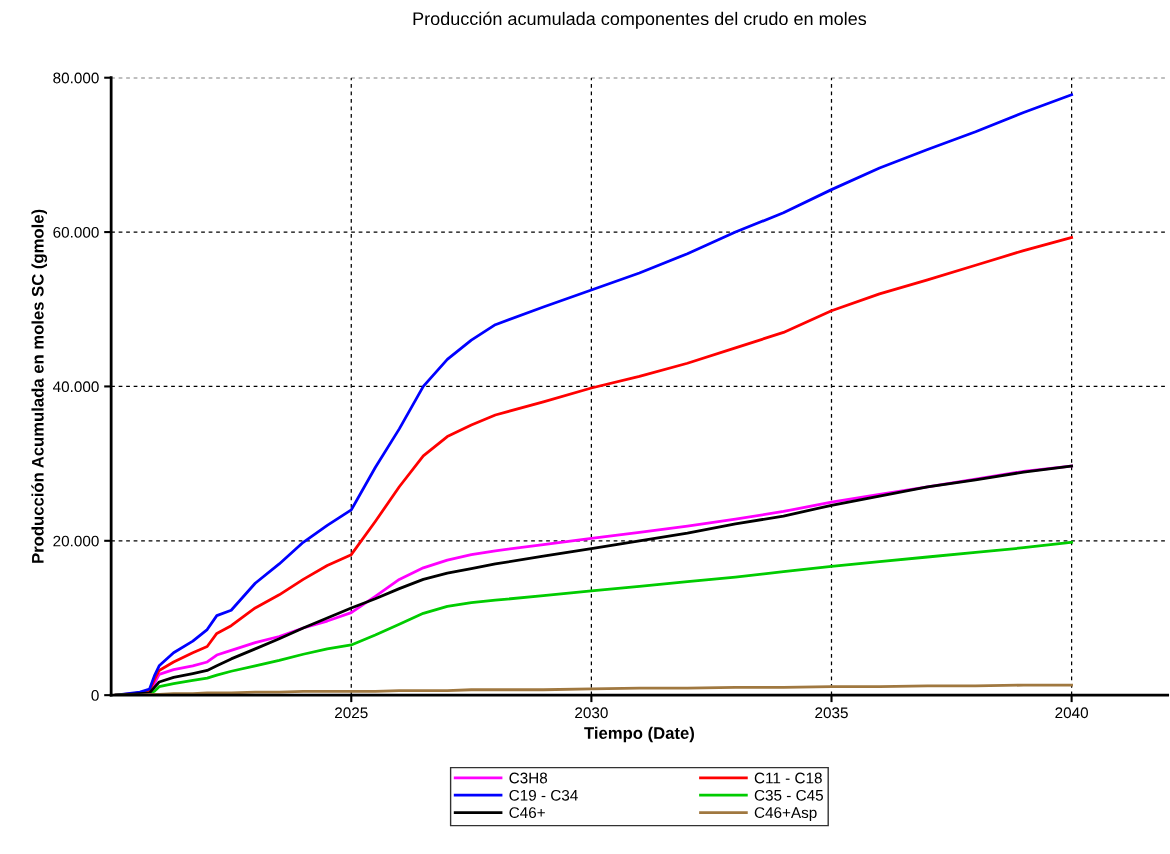 This screenshot has height=854, width=1170. What do you see at coordinates (788, 778) in the screenshot?
I see `legend-label: C11 - C18` at bounding box center [788, 778].